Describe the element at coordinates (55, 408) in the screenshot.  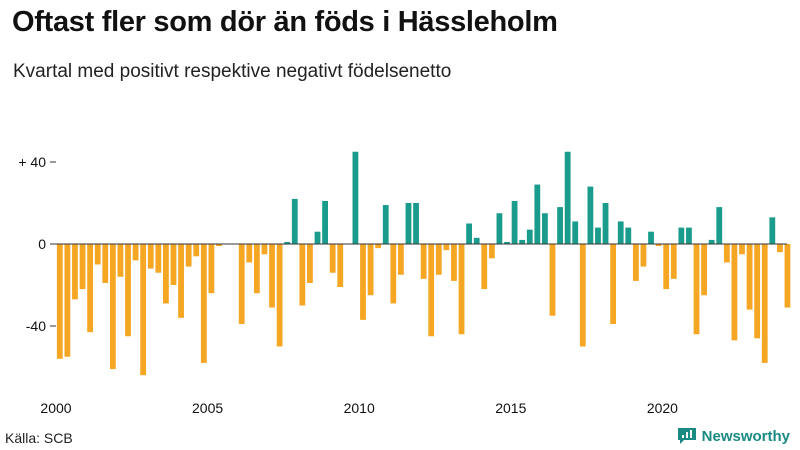
I see `x-tick-label: 2000` at that location.